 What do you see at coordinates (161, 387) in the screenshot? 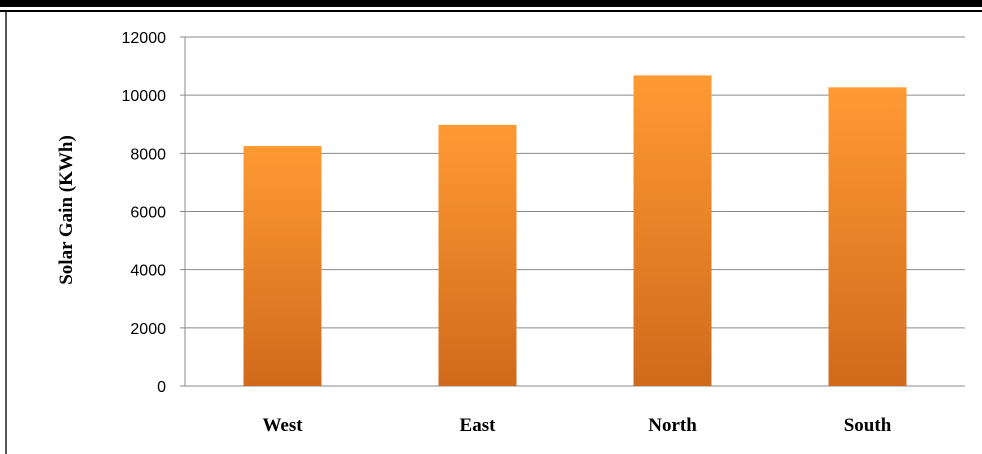
I see `y-tick-label: 0` at bounding box center [161, 387].